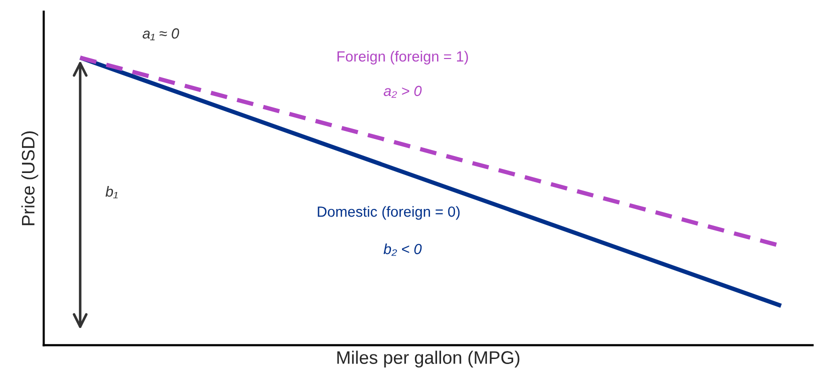  Describe the element at coordinates (389, 213) in the screenshot. I see `series-label: Domestic (foreign = 0)` at that location.